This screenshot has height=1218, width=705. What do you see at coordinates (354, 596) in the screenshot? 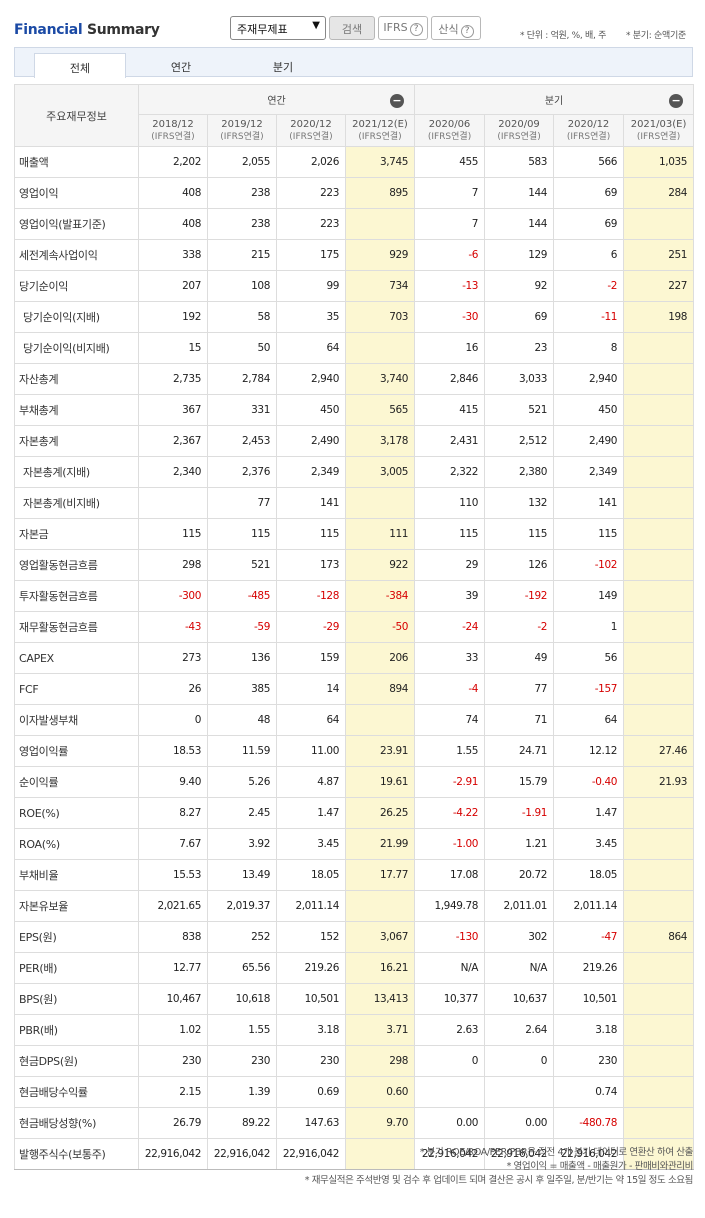
I see `table-row: 투자활동현금흐름 -300 -485 -128 -384 39 -192 149` at bounding box center [354, 596].